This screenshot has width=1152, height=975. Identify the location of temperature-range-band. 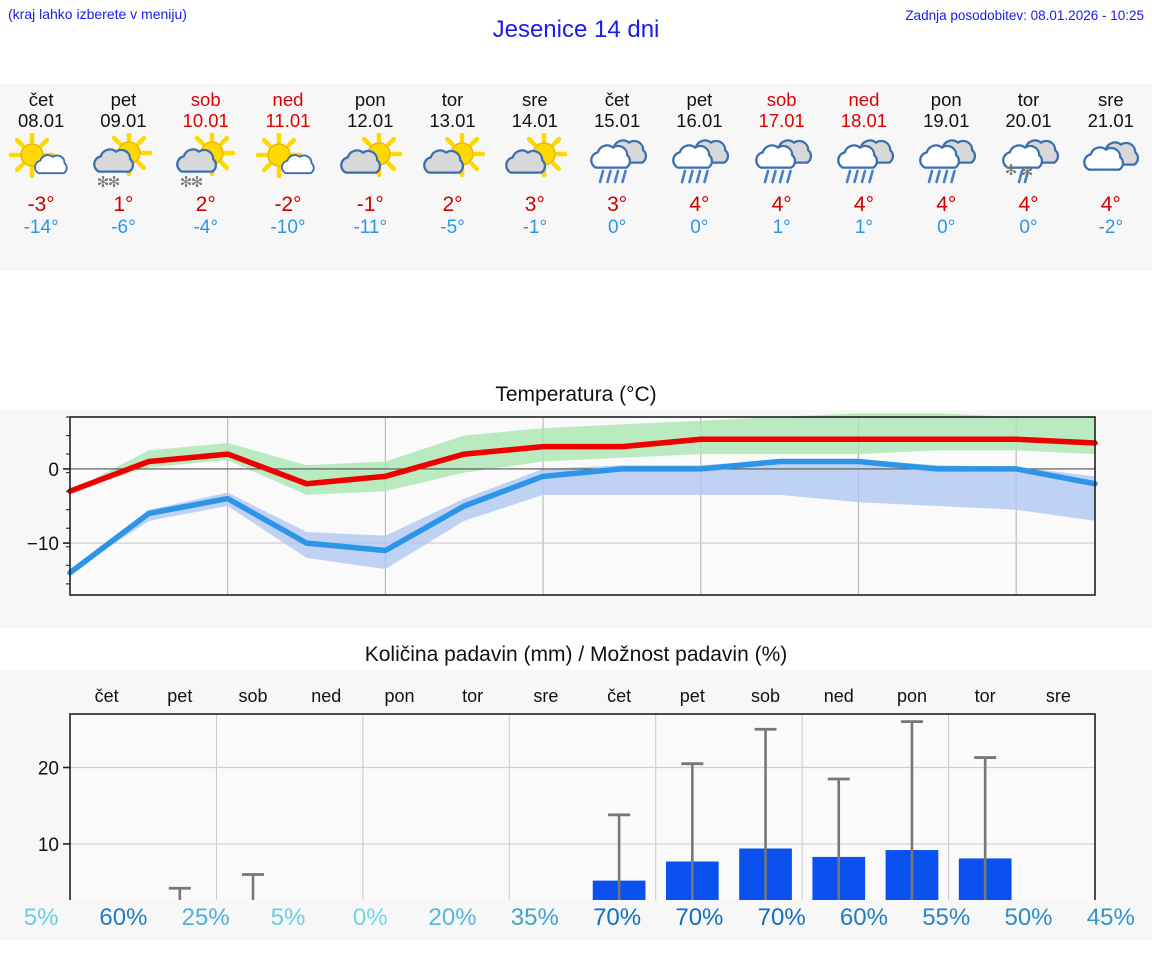
(582, 454).